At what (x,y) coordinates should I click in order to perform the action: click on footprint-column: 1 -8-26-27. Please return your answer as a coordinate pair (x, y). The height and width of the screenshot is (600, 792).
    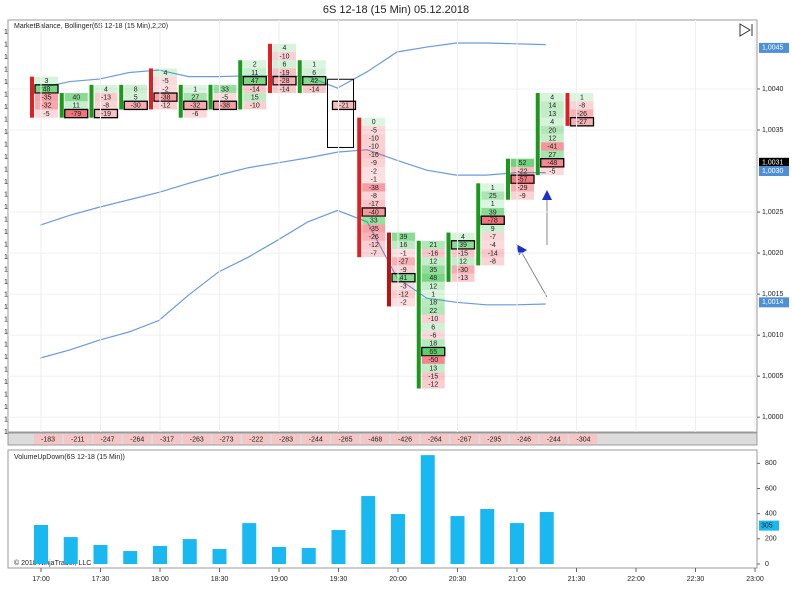
    Looking at the image, I should click on (580, 110).